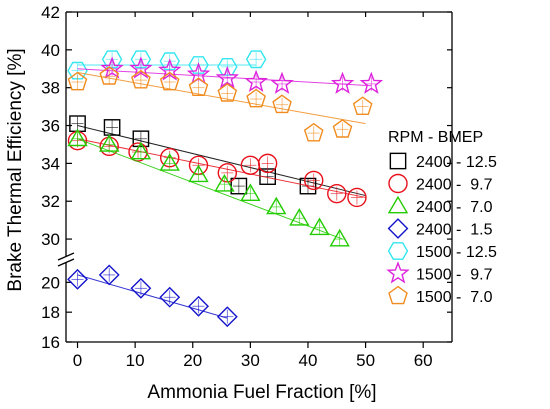  Describe the element at coordinates (15, 169) in the screenshot. I see `y-axis-title: Brake Thermal Efficiency [%]` at that location.